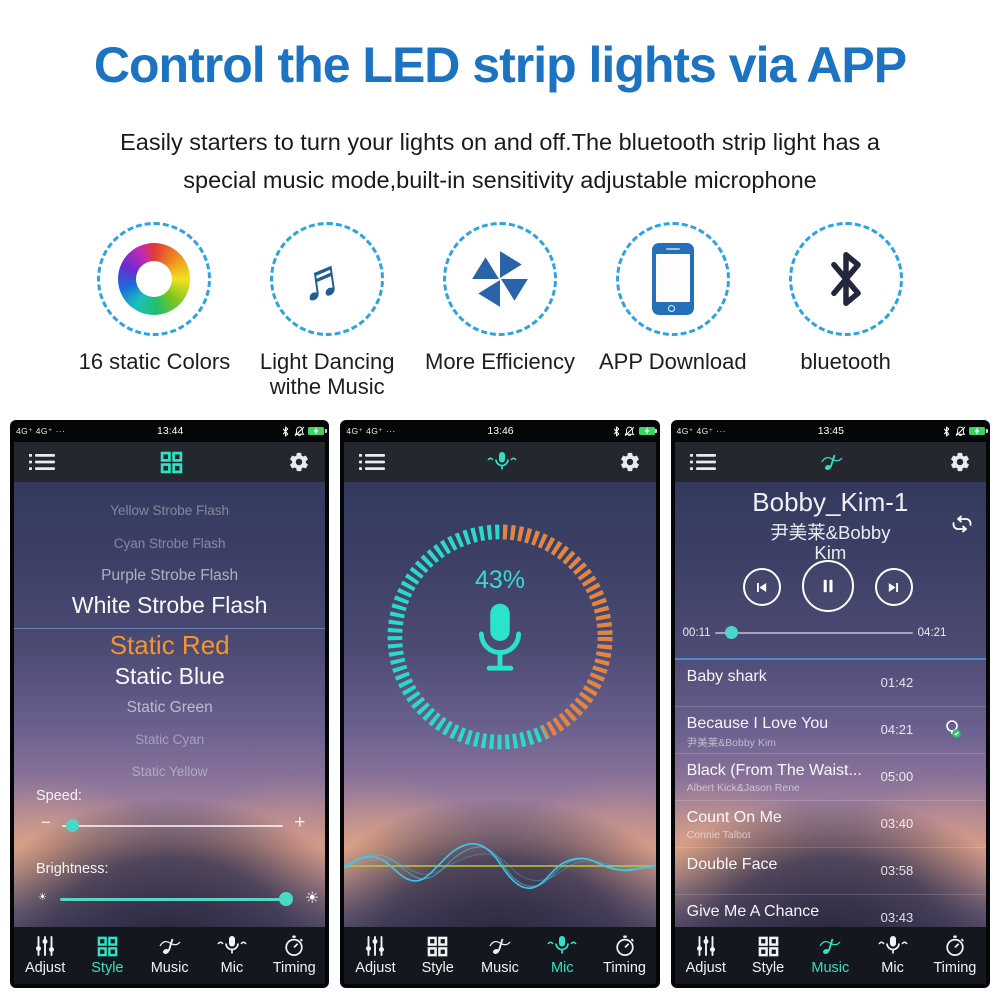 The image size is (1000, 1000). I want to click on playlist-row: Double Face 03:58, so click(830, 871).